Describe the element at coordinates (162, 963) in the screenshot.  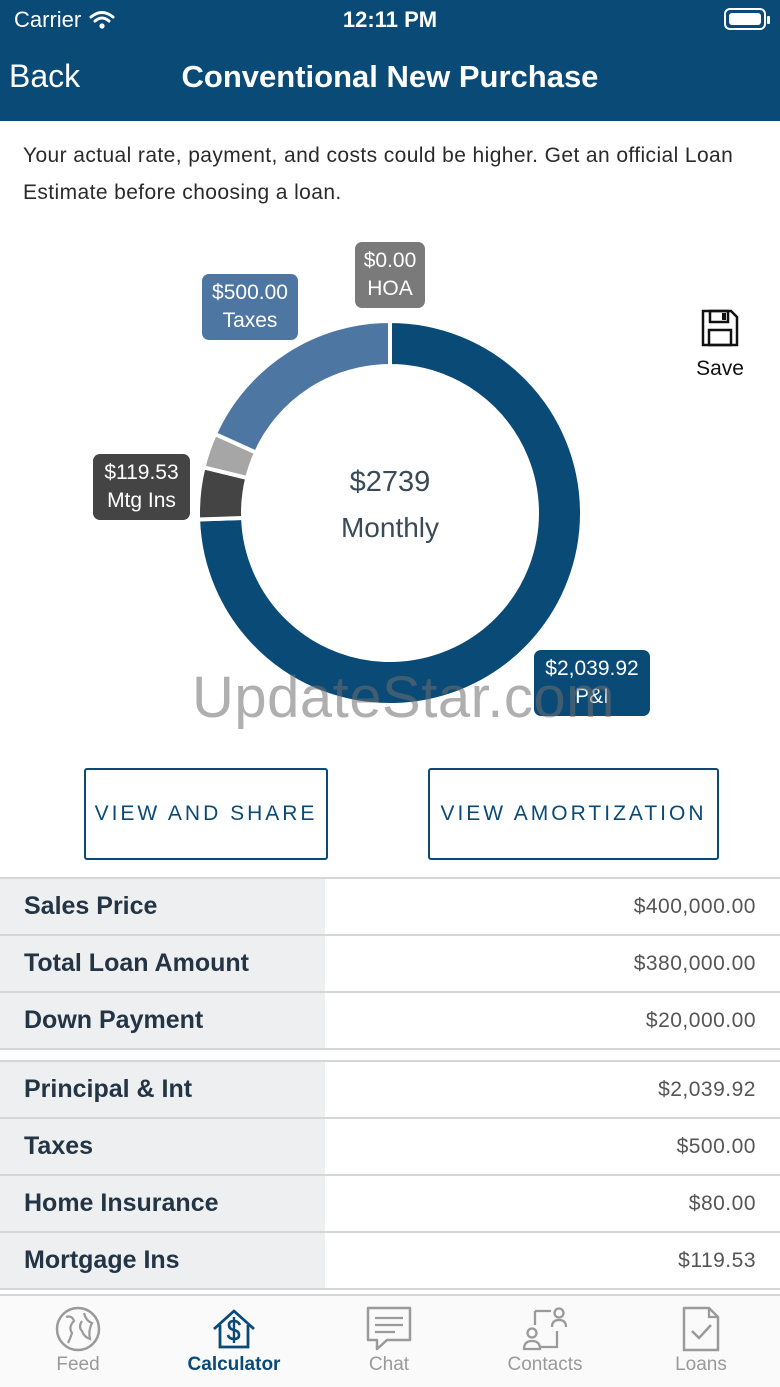
I see `row-label: Total Loan Amount` at that location.